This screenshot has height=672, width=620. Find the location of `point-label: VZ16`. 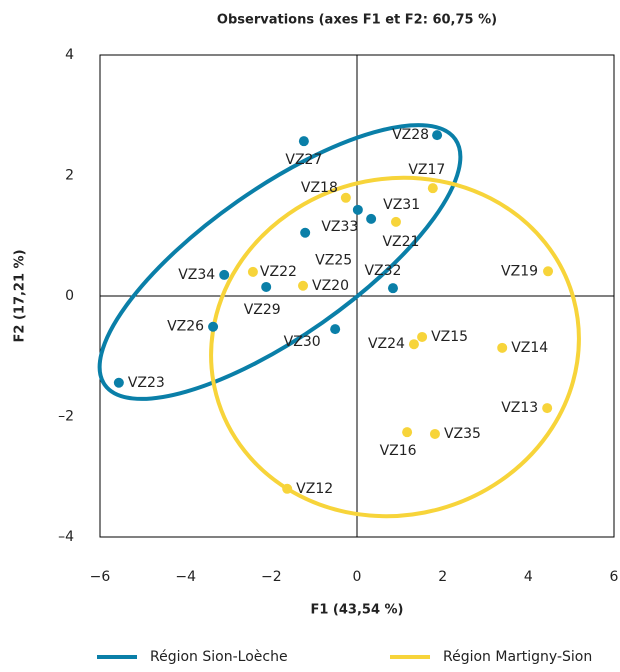

point-label: VZ16 is located at coordinates (398, 451).